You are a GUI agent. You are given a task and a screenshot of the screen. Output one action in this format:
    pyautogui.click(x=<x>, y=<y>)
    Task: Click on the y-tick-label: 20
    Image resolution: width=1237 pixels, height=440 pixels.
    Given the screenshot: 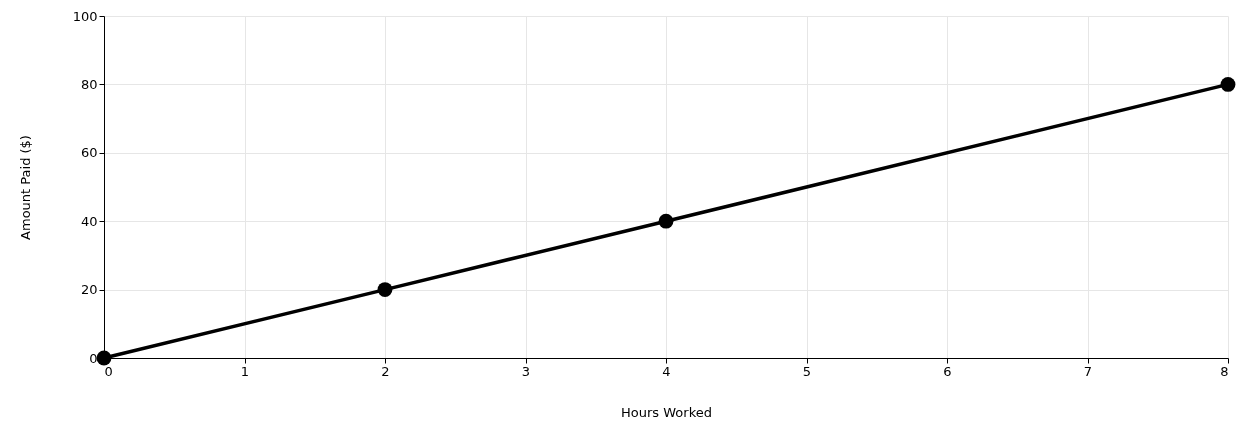 What is the action you would take?
    pyautogui.click(x=89, y=290)
    